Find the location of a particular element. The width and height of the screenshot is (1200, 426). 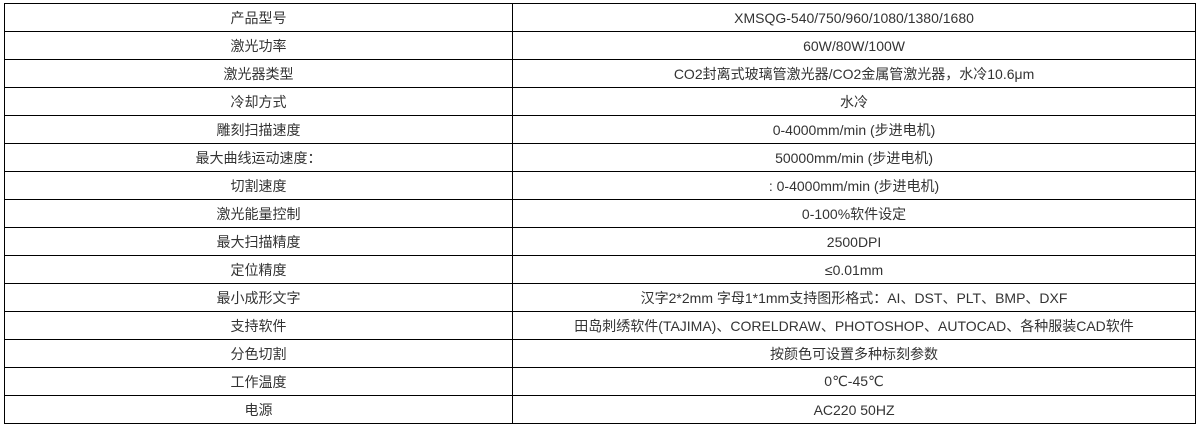

spec-label-cell: 冷却方式 is located at coordinates (258, 101).